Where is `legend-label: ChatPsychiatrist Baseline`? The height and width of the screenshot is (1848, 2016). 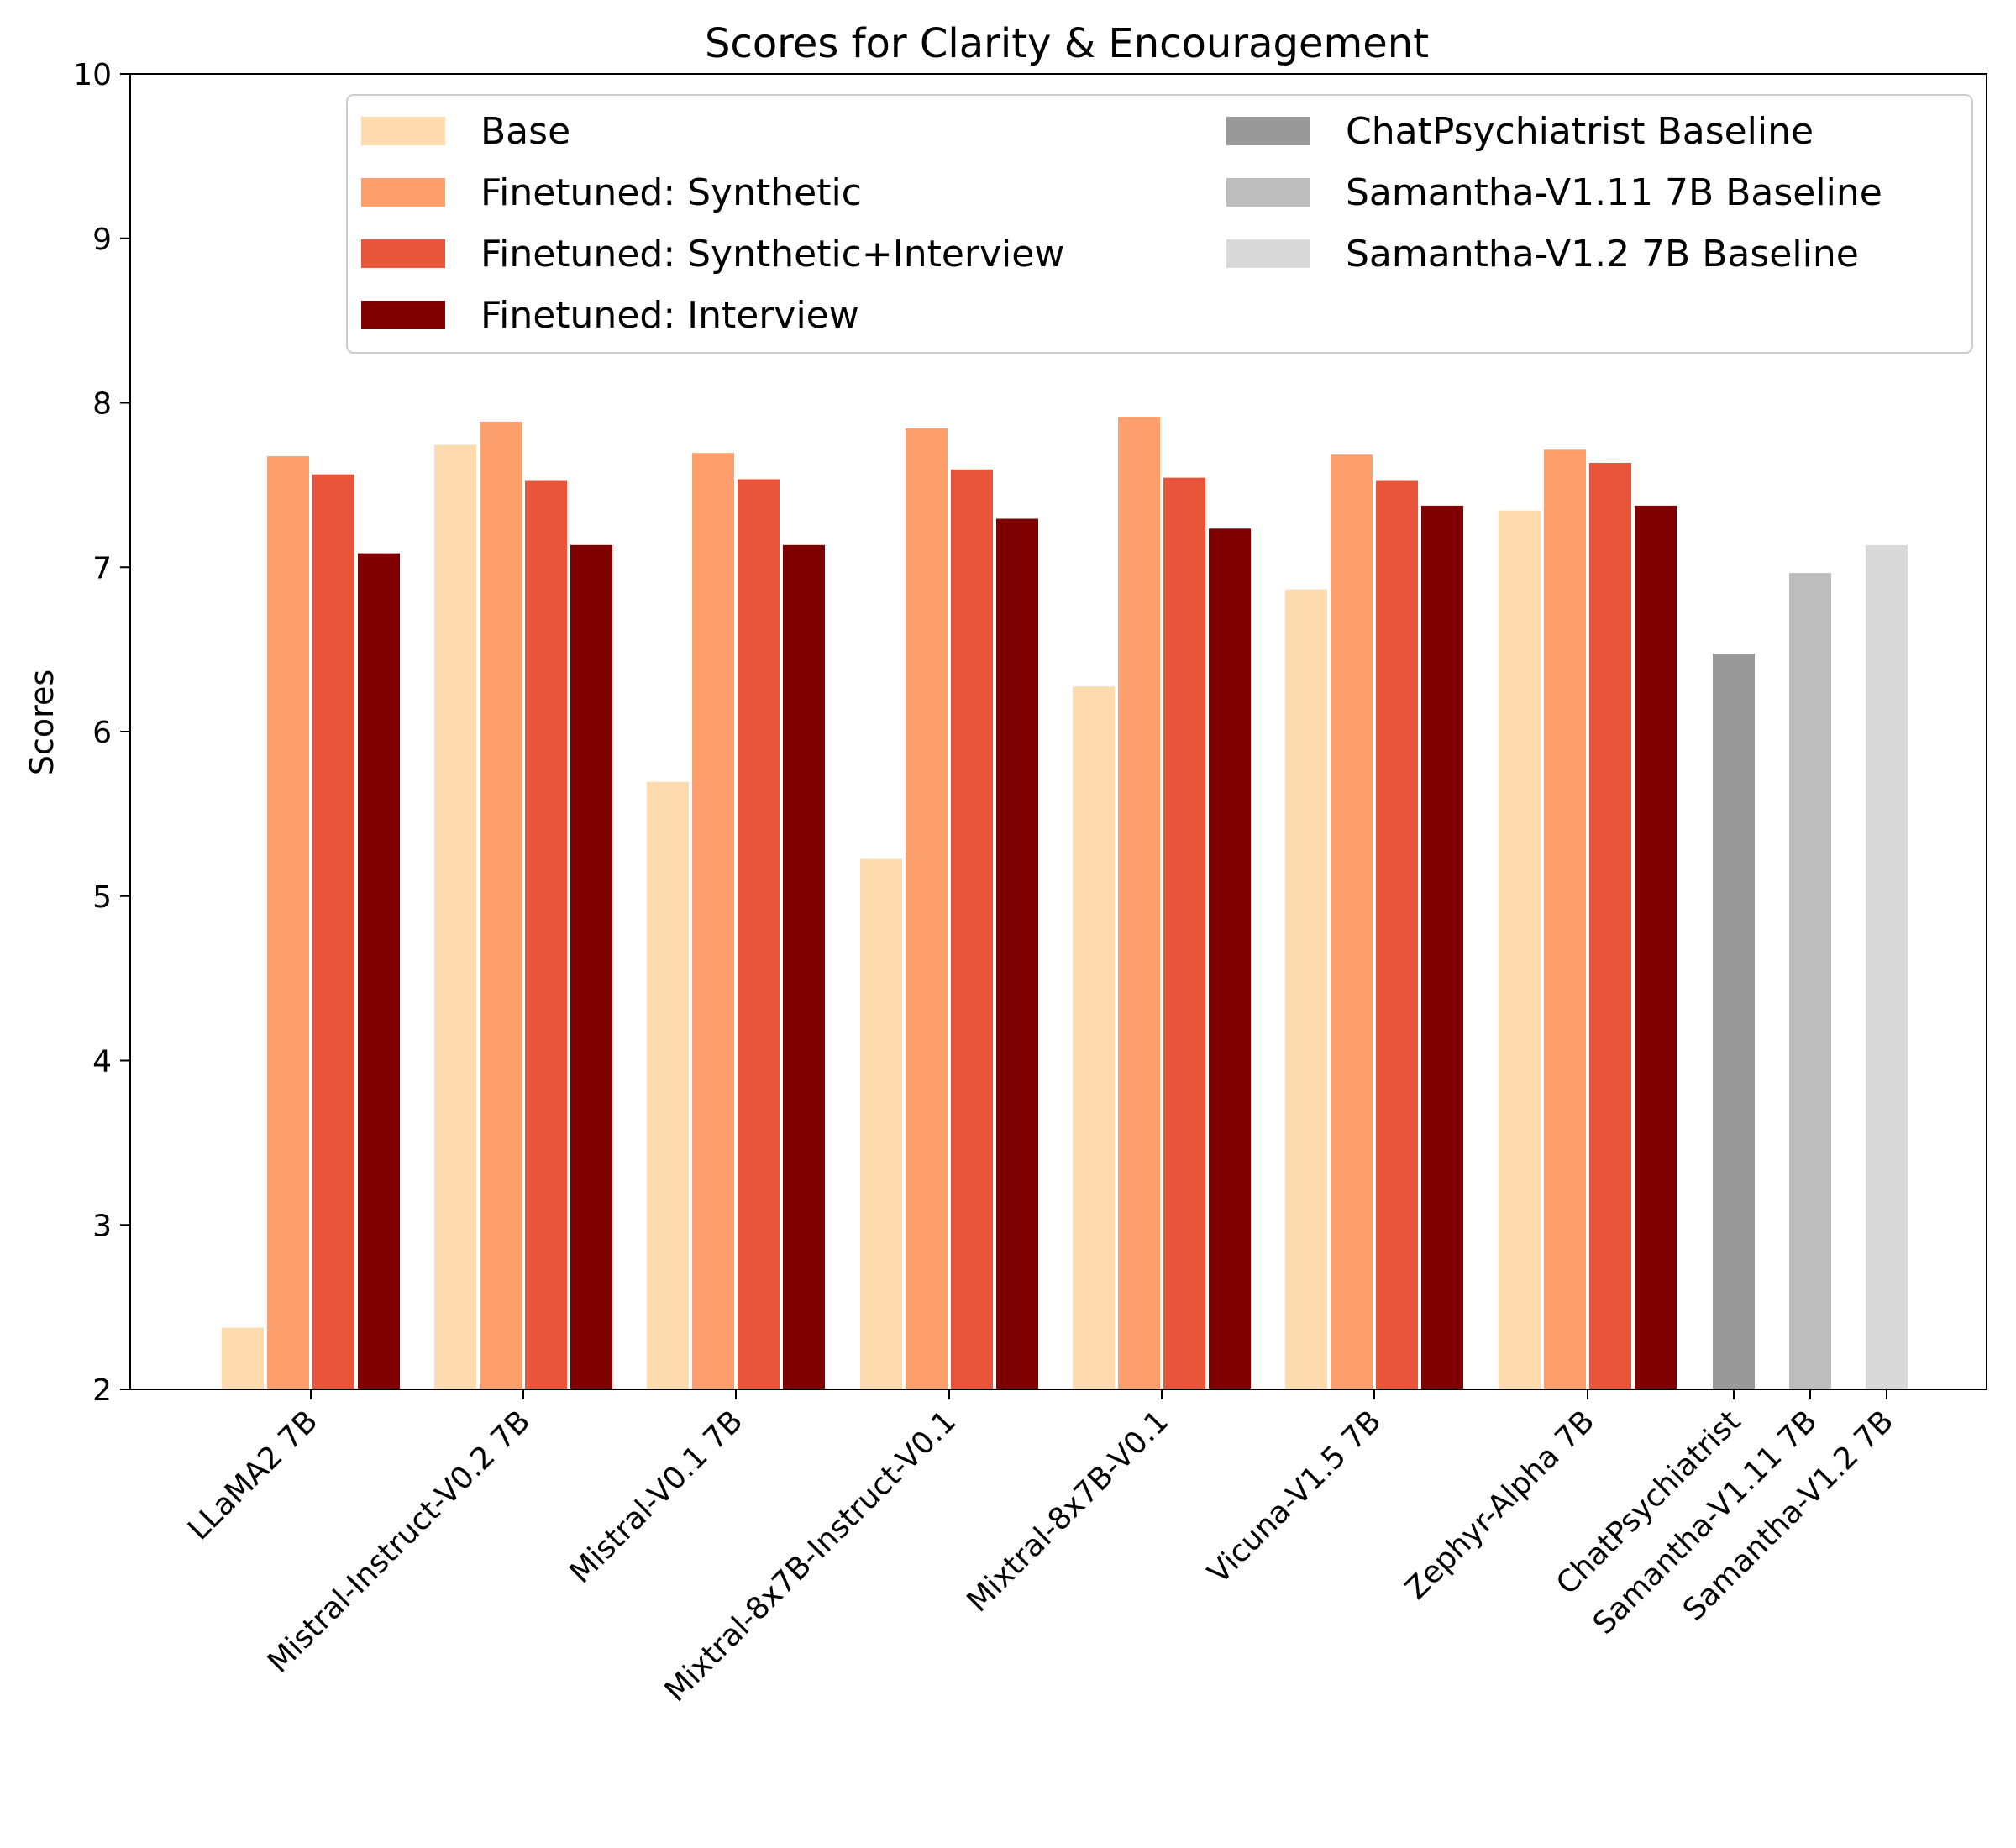 legend-label: ChatPsychiatrist Baseline is located at coordinates (1580, 131).